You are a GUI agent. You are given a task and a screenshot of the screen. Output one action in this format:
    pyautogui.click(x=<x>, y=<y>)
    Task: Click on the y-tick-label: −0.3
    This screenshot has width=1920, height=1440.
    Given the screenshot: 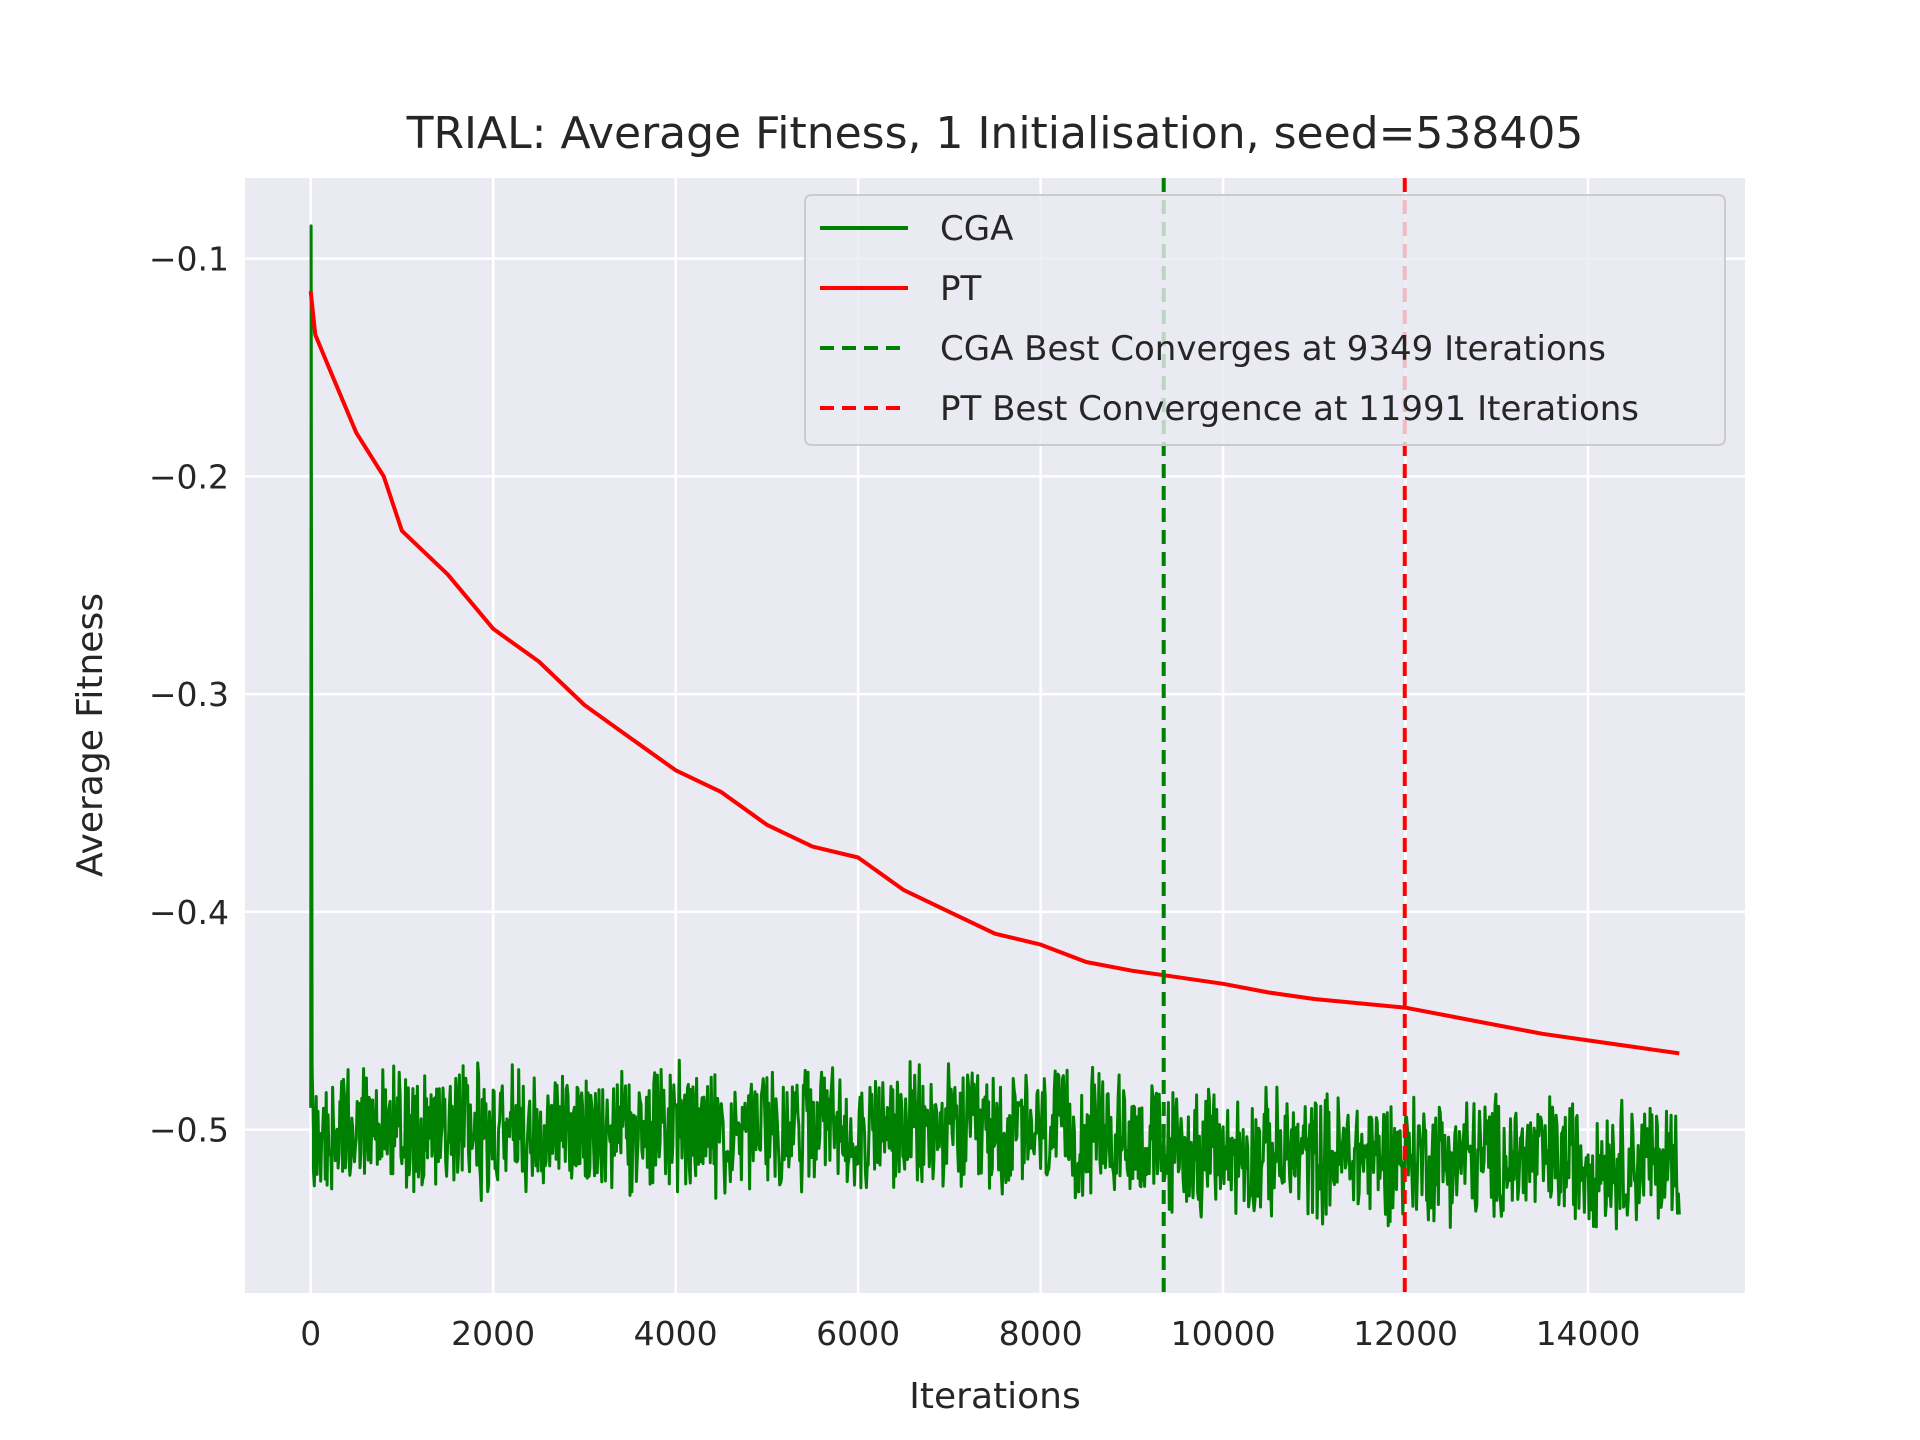 What is the action you would take?
    pyautogui.click(x=189, y=694)
    